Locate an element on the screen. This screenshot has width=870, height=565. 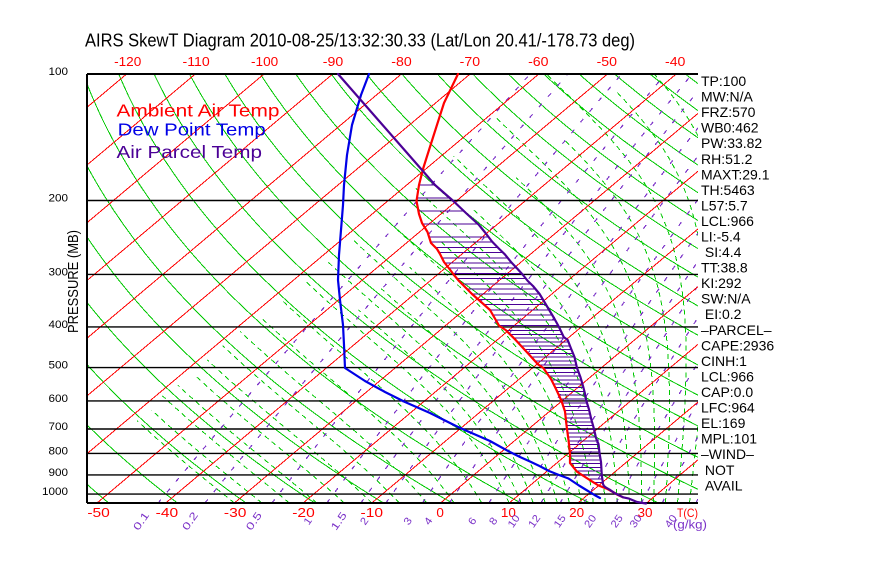
svg-text: MAXT:29.1 is located at coordinates (735, 174).